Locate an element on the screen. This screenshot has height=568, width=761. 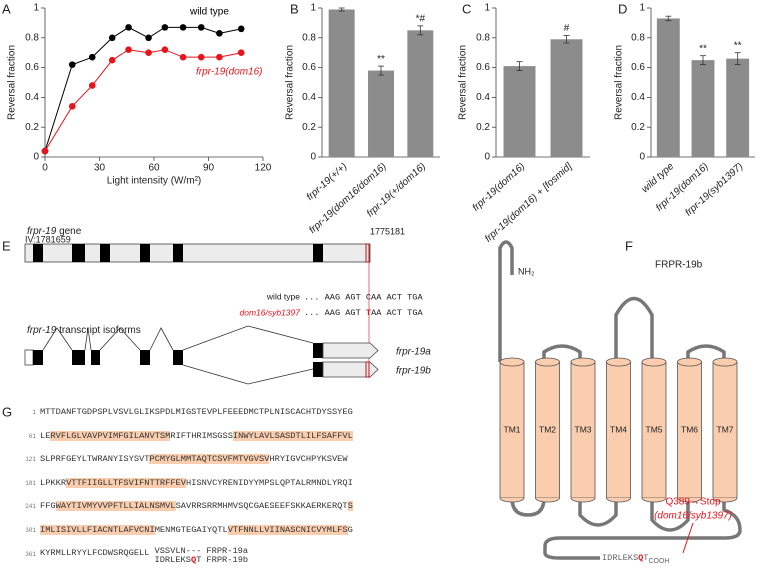
wild-type-label: wild type is located at coordinates (283, 296).